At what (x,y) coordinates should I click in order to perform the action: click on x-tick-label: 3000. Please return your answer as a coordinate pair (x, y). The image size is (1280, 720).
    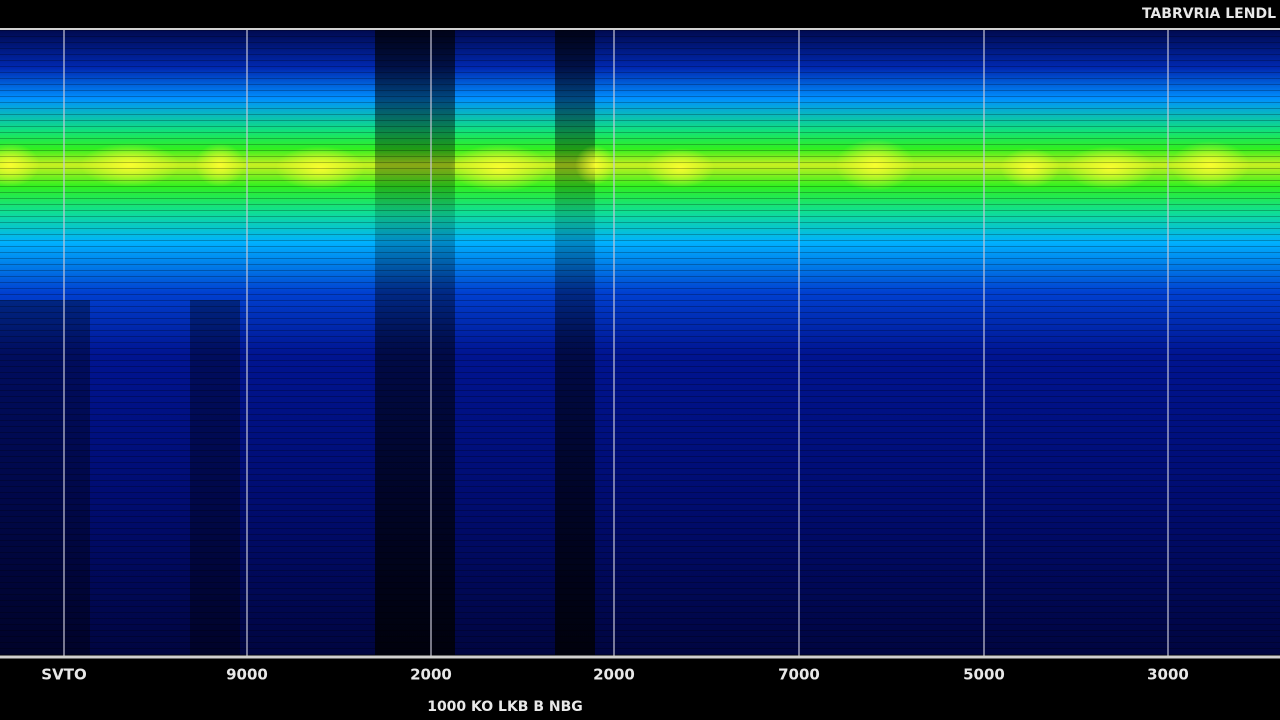
    Looking at the image, I should click on (1168, 675).